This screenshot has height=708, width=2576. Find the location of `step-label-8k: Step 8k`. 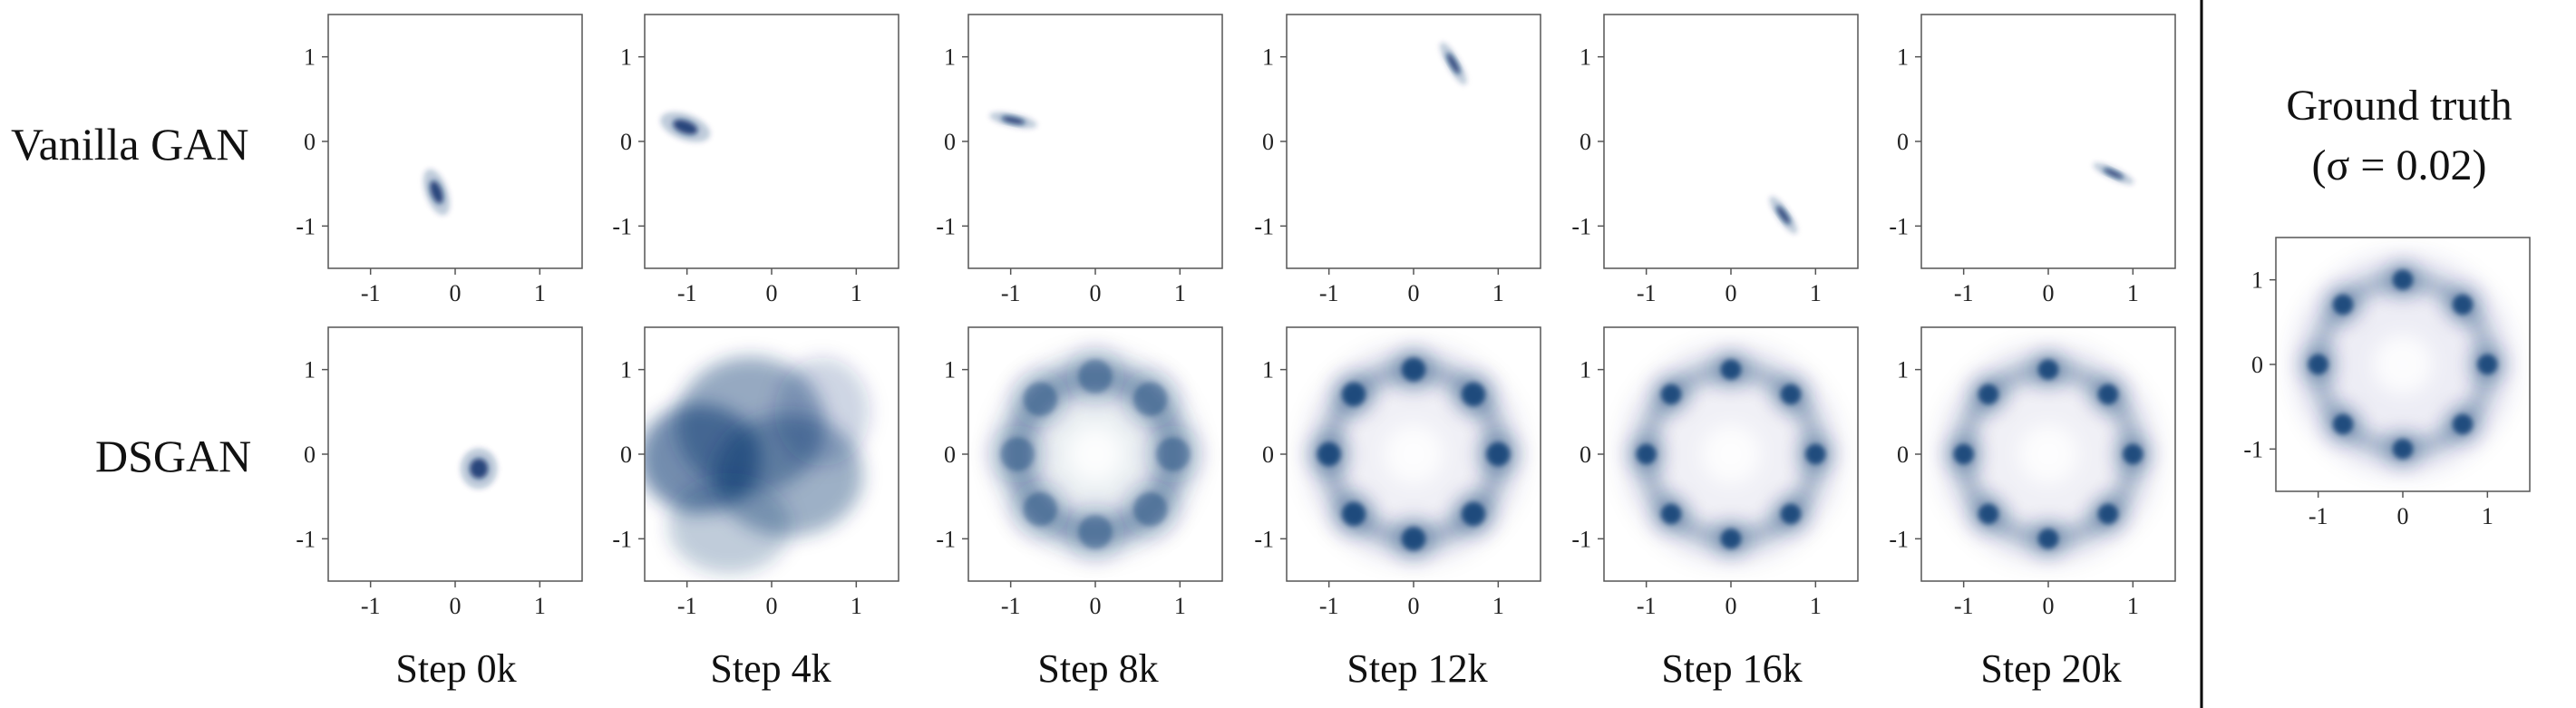

step-label-8k: Step 8k is located at coordinates (1097, 668).